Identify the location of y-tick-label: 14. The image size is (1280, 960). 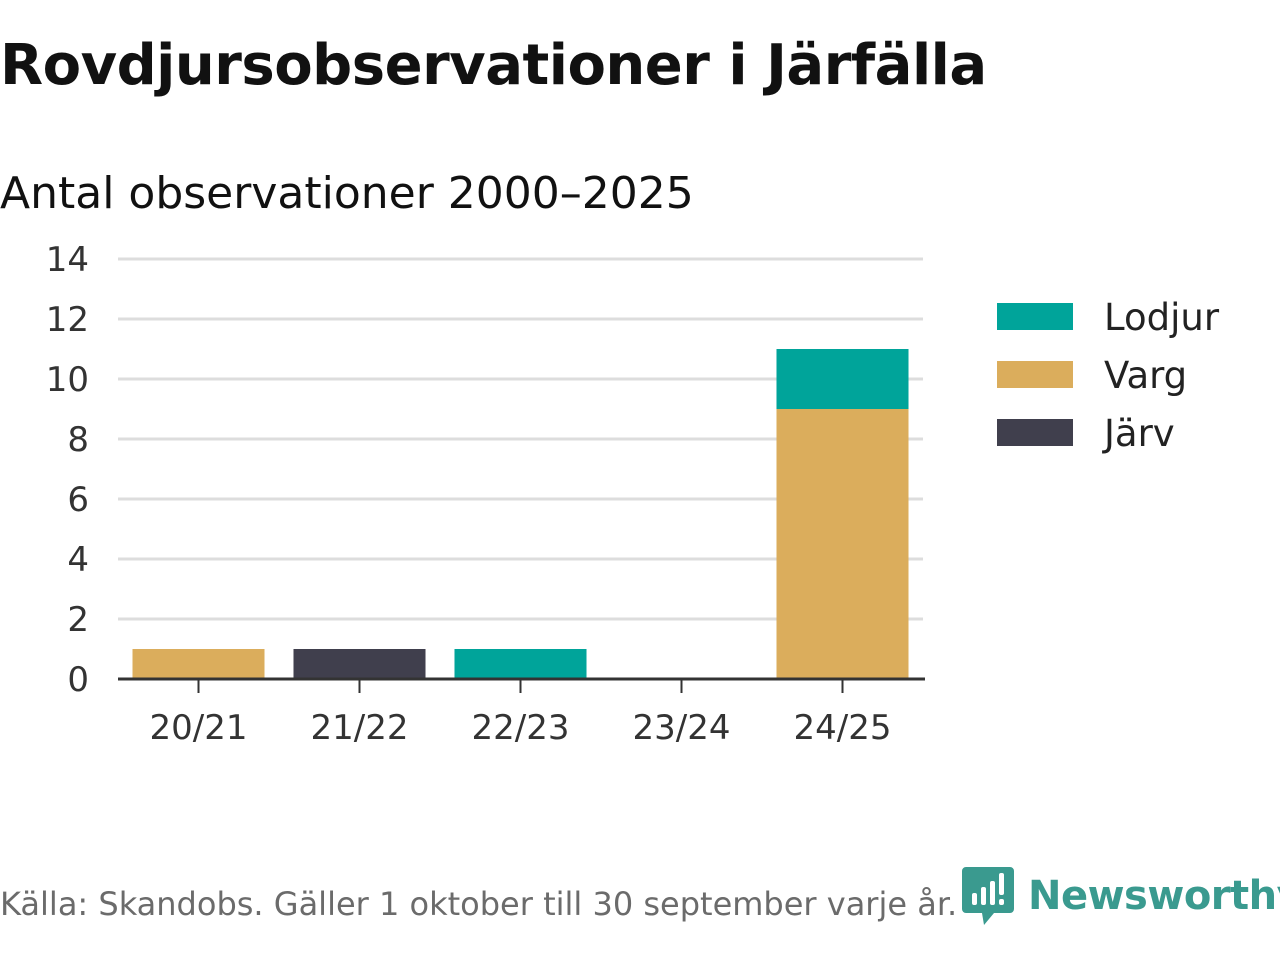
(67, 260).